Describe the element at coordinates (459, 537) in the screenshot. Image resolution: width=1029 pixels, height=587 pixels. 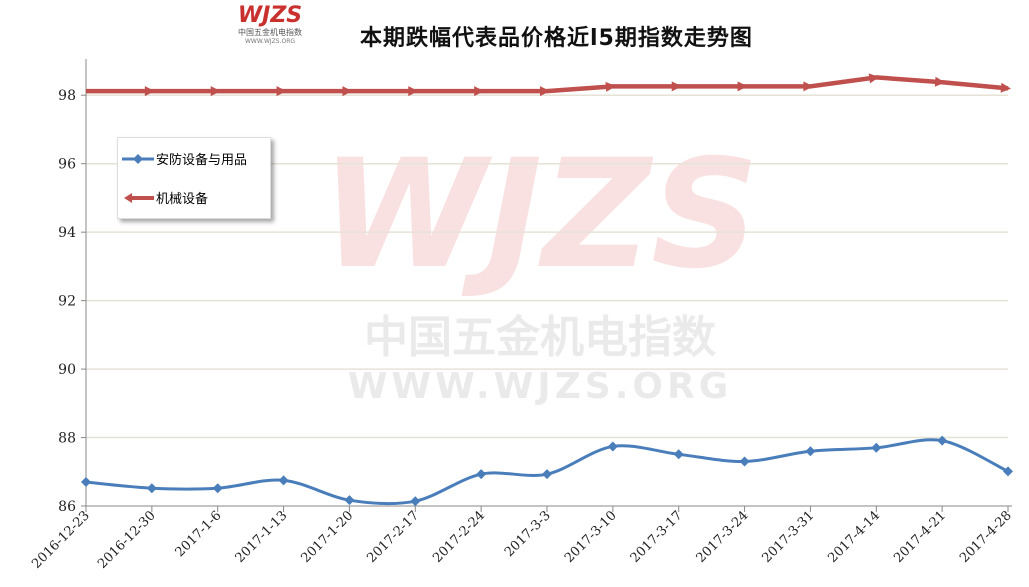
I see `x-tick-label: 2017-2-24` at that location.